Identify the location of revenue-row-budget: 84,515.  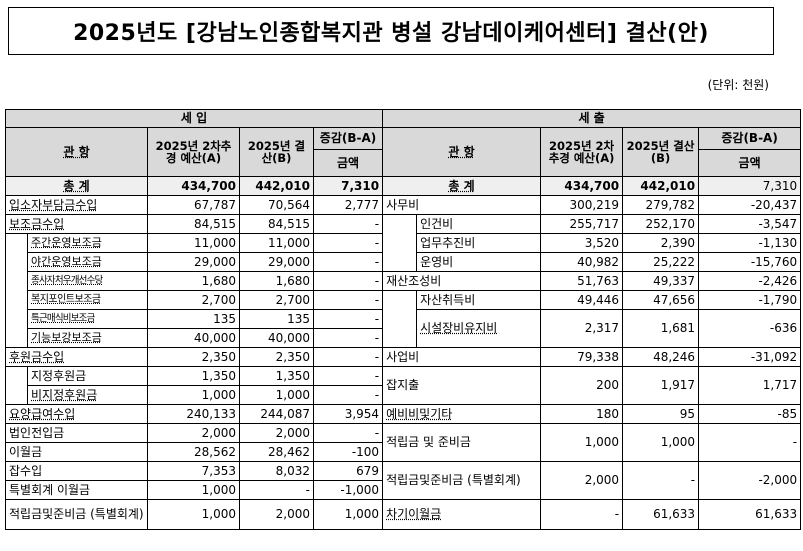
(193, 224).